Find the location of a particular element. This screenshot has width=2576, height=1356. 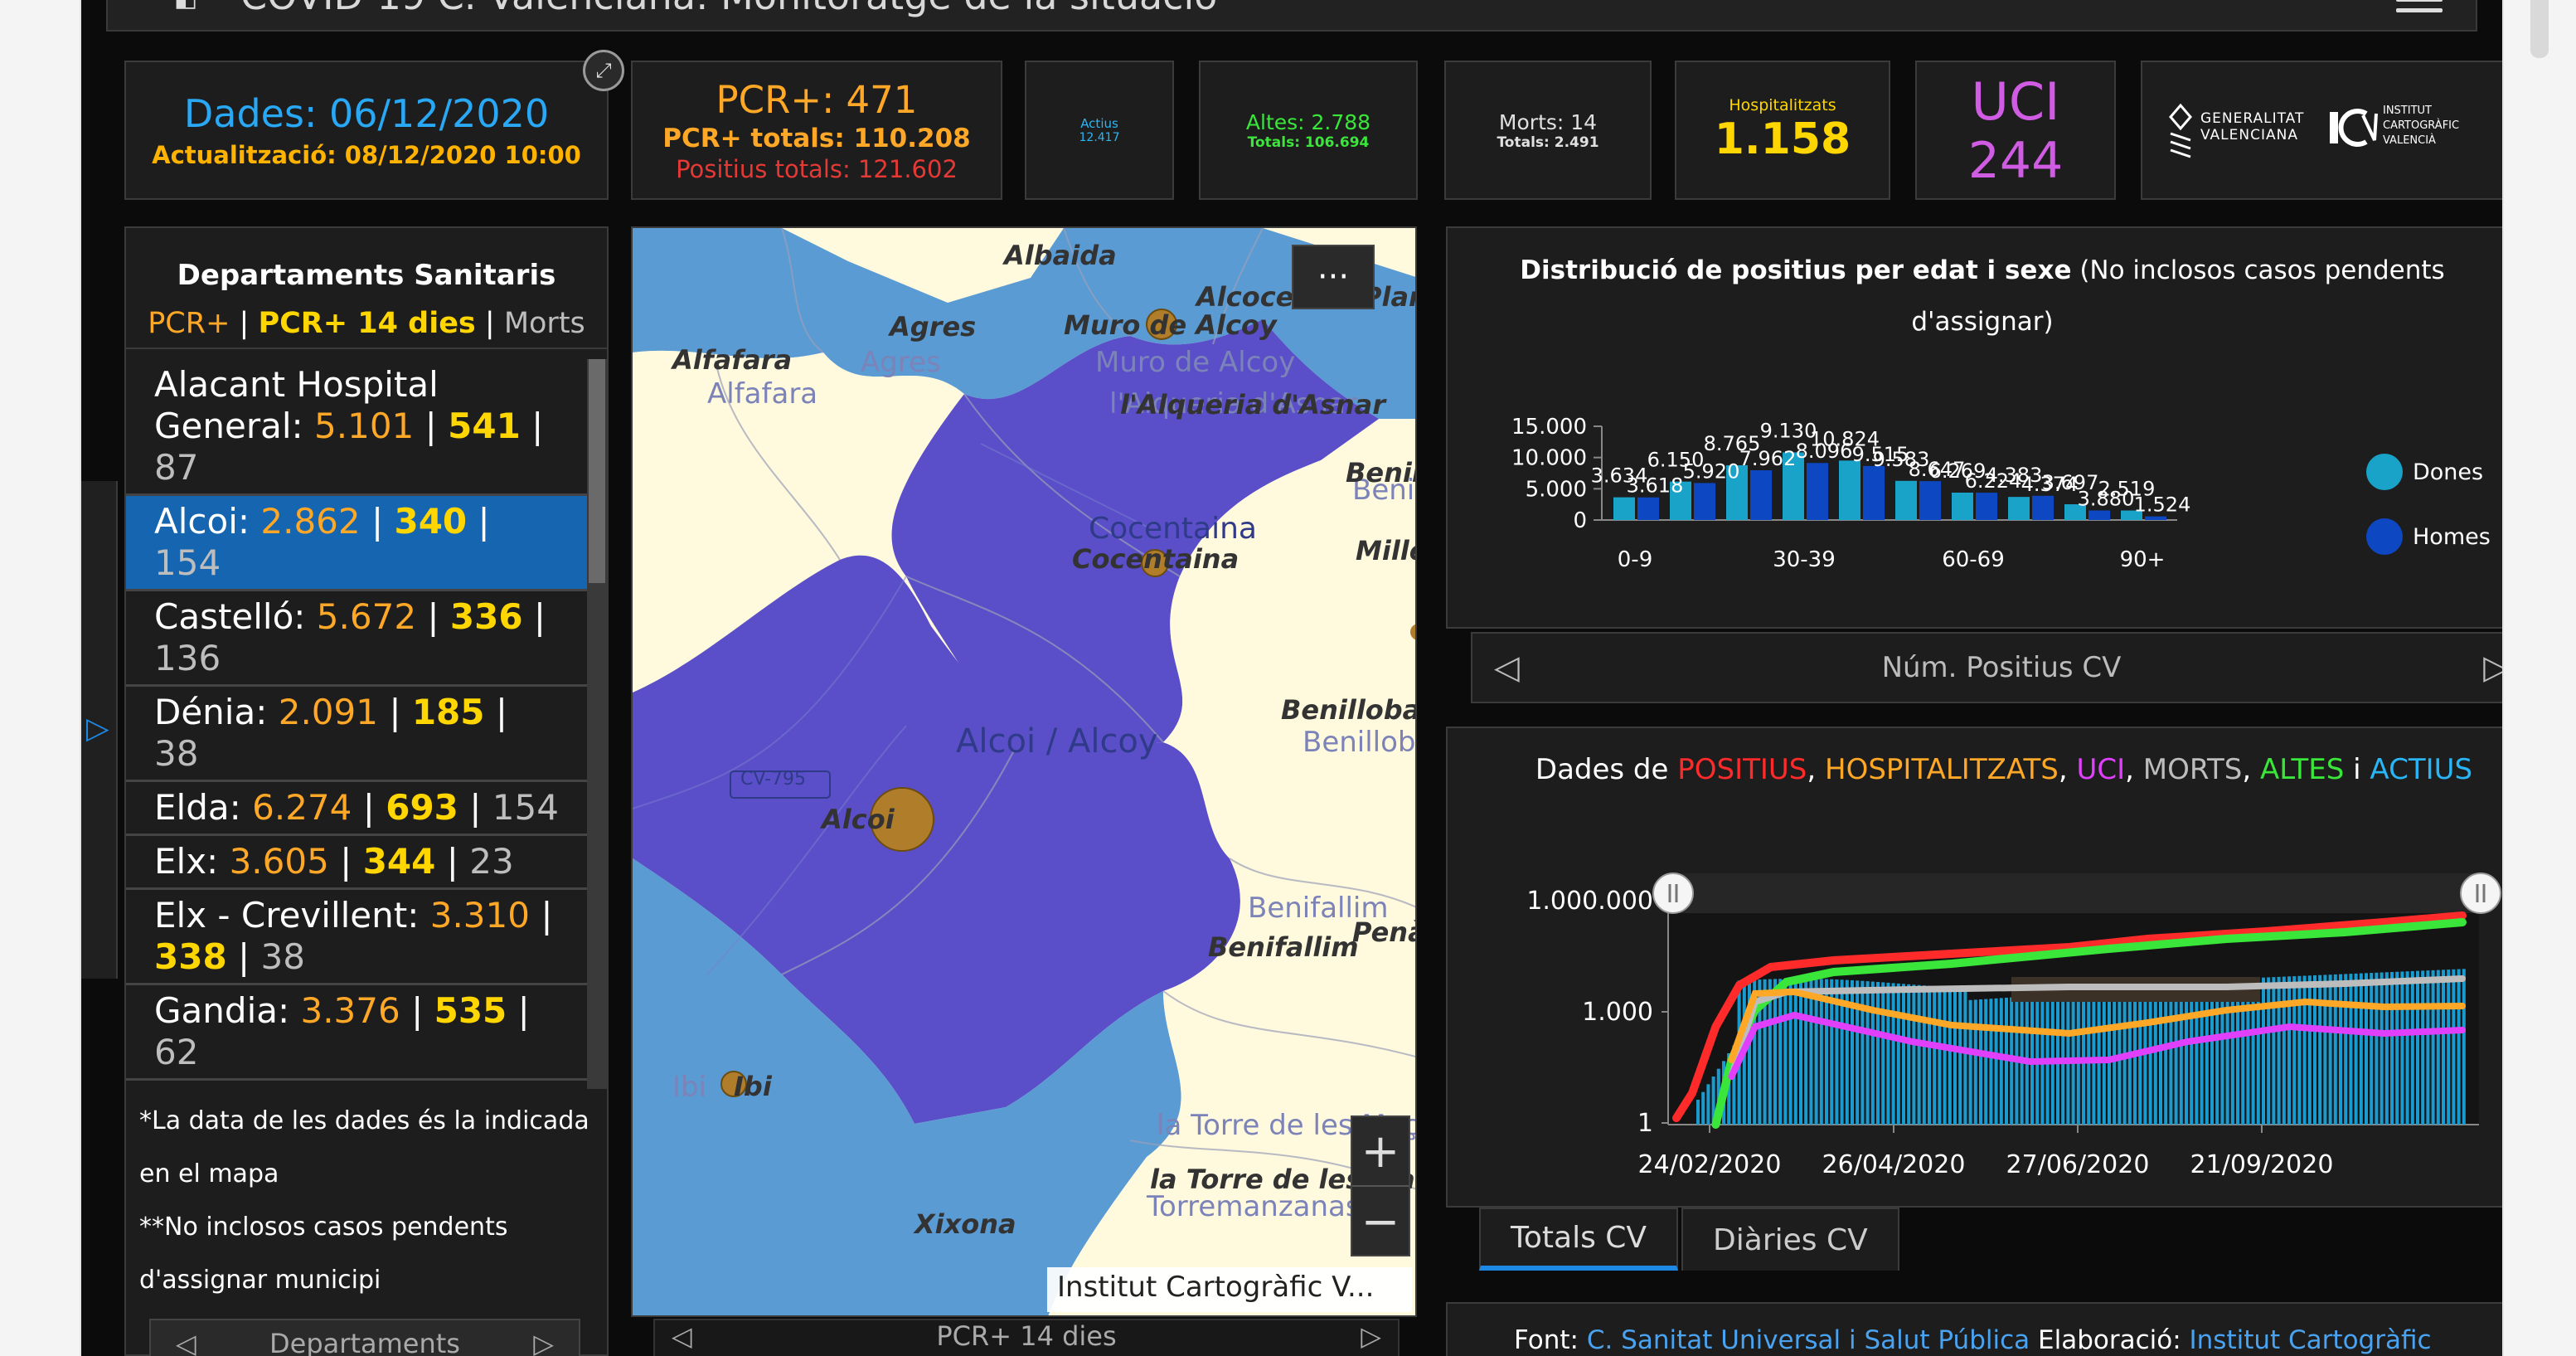

menu-icon is located at coordinates (2419, 7).